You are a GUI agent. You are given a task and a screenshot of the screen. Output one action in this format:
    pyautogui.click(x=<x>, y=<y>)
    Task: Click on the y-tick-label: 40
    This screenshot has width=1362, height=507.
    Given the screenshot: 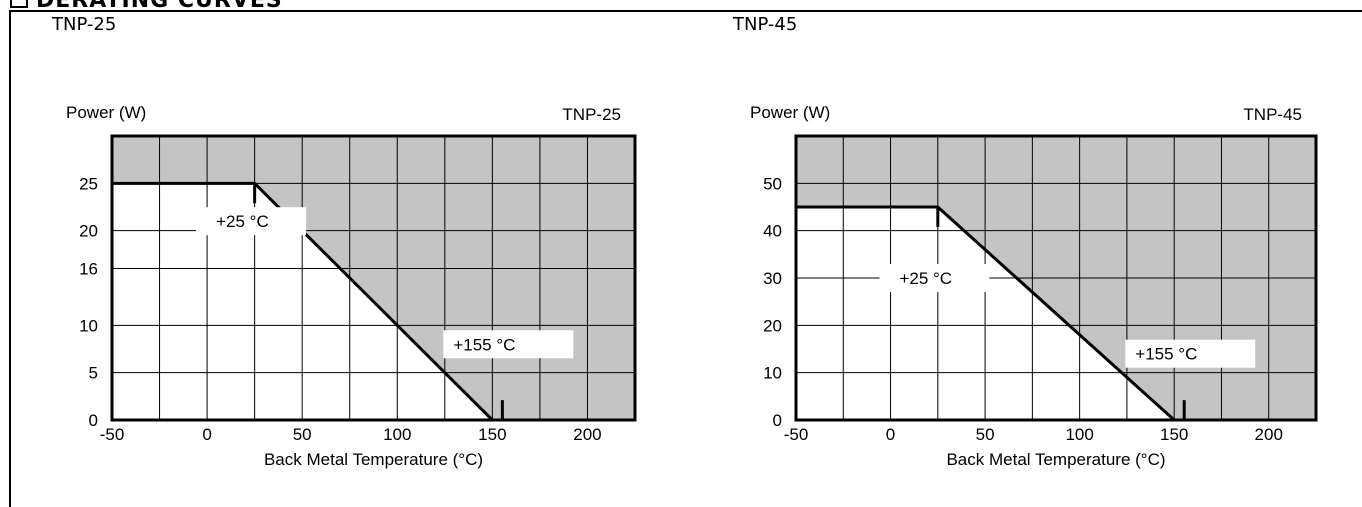 What is the action you would take?
    pyautogui.click(x=772, y=231)
    